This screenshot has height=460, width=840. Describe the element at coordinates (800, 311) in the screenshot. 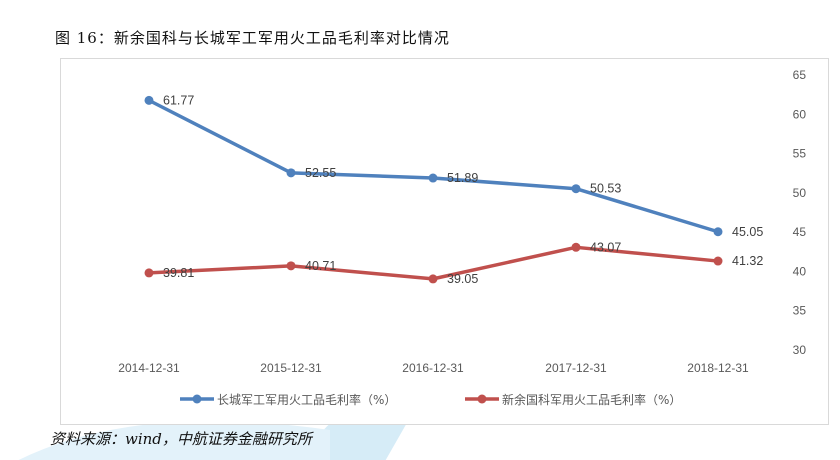

I see `y-tick-label: 35` at that location.